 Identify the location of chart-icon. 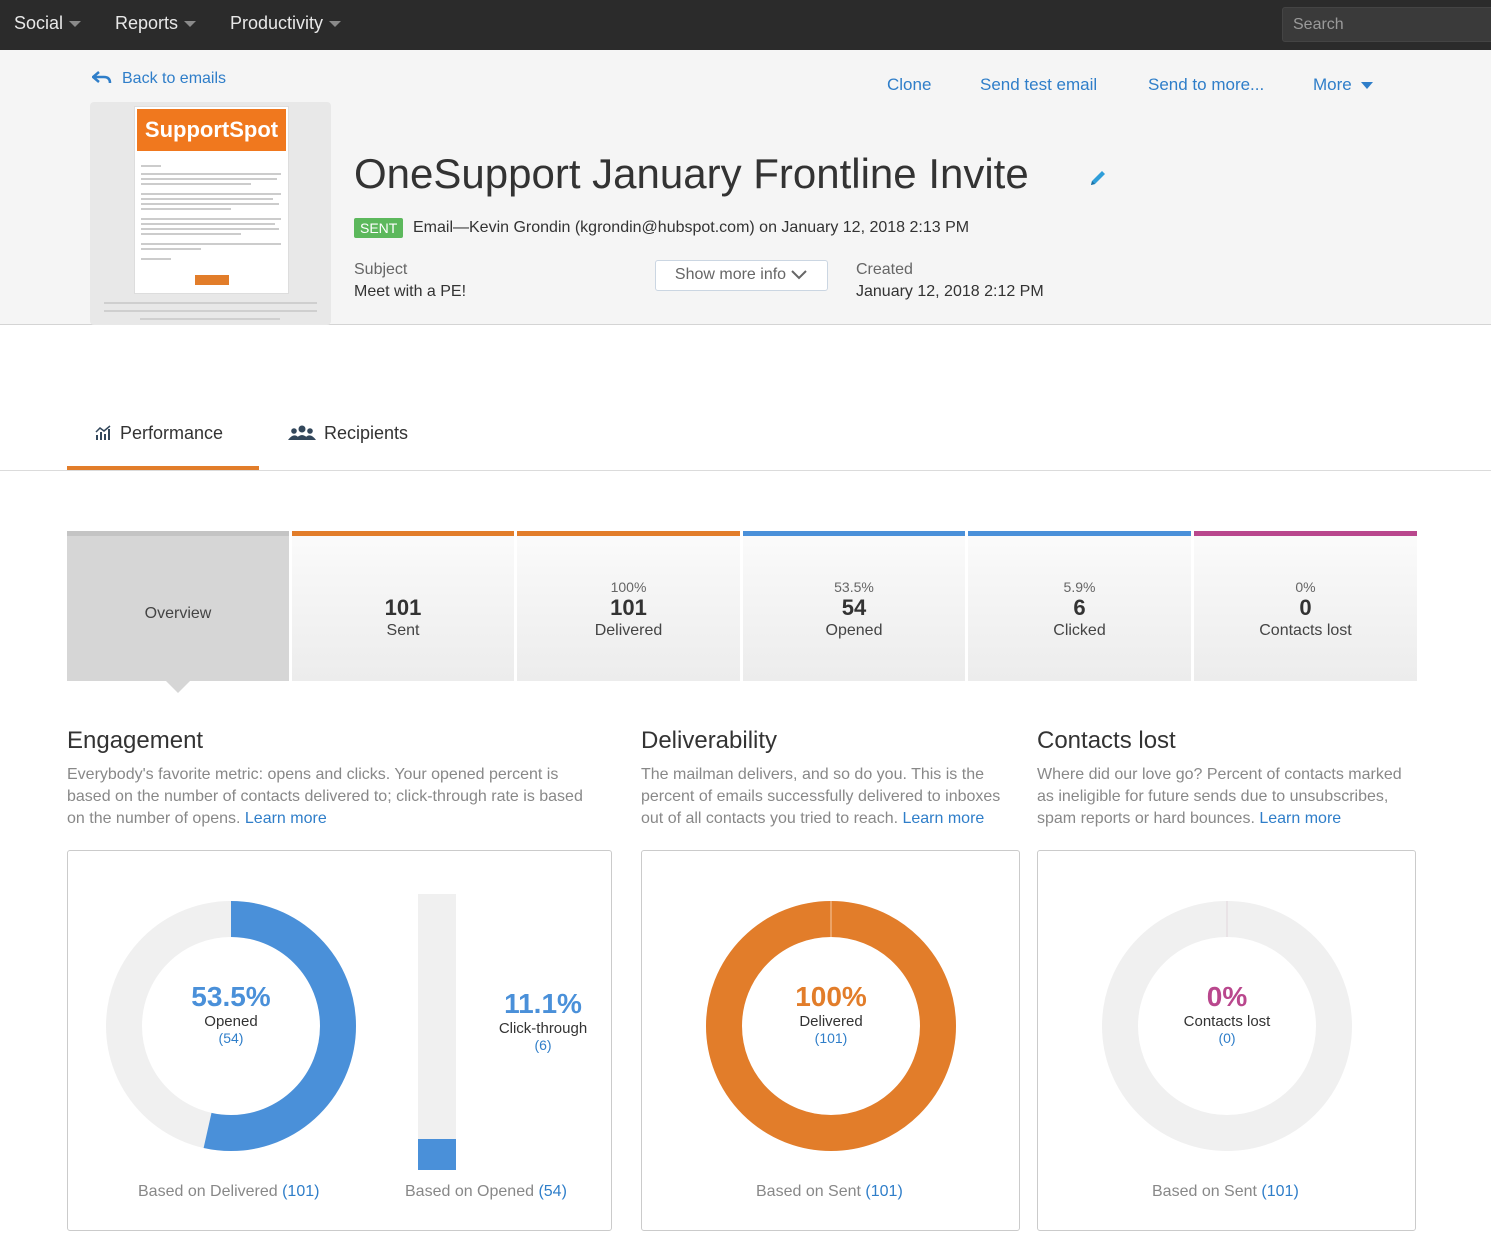
(103, 432).